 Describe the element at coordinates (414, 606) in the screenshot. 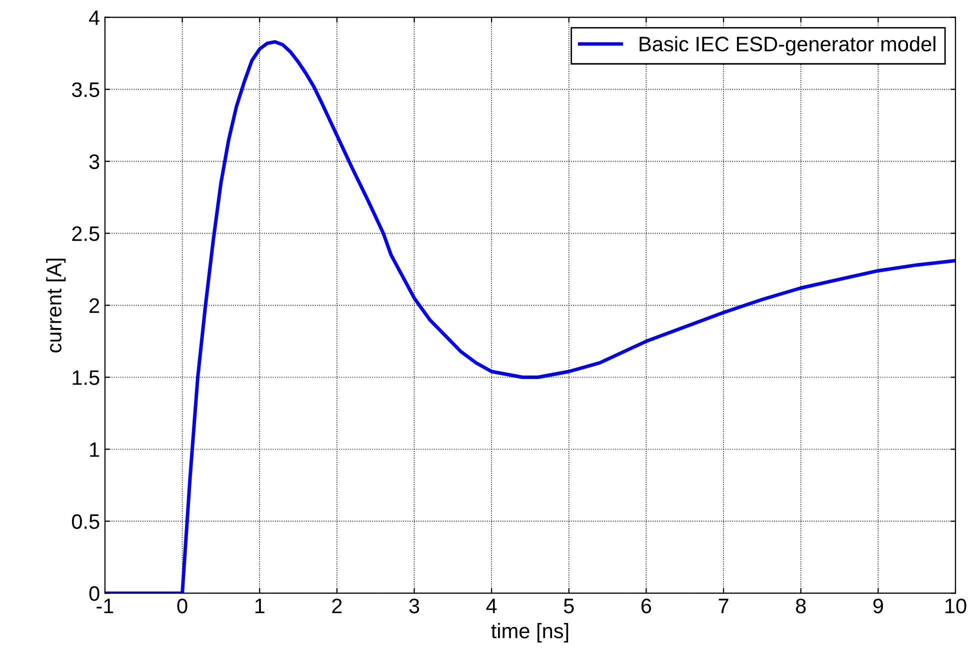

I see `x-tick-label: 3` at that location.